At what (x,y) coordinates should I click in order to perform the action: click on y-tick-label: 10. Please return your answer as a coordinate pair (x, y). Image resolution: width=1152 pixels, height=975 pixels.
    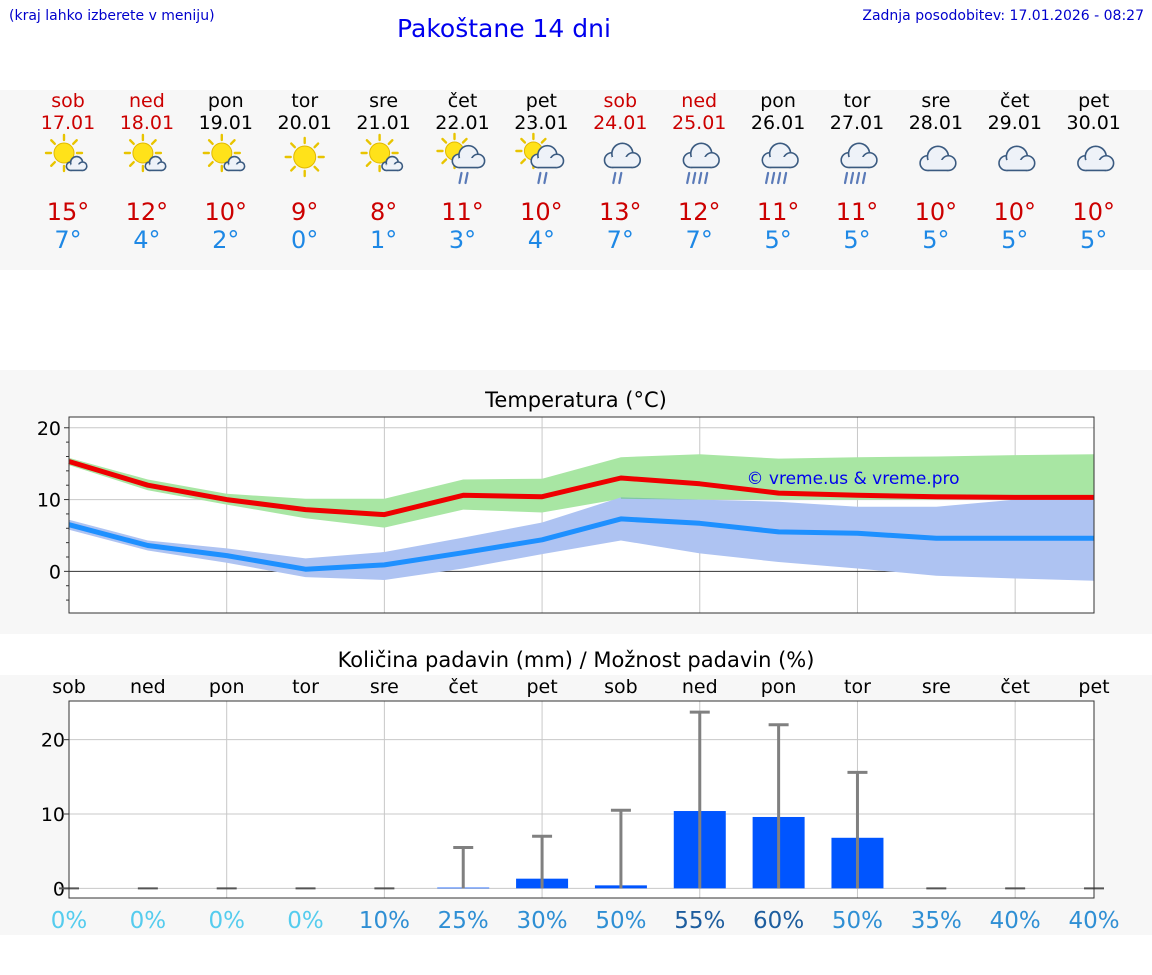
    Looking at the image, I should click on (53, 815).